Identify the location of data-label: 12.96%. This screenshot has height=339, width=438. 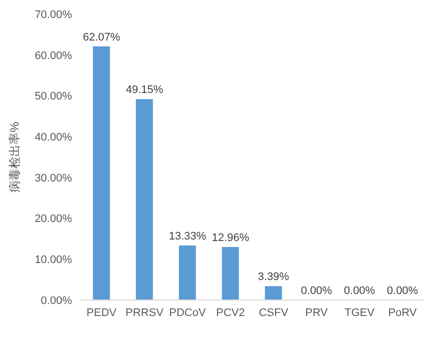
(231, 238).